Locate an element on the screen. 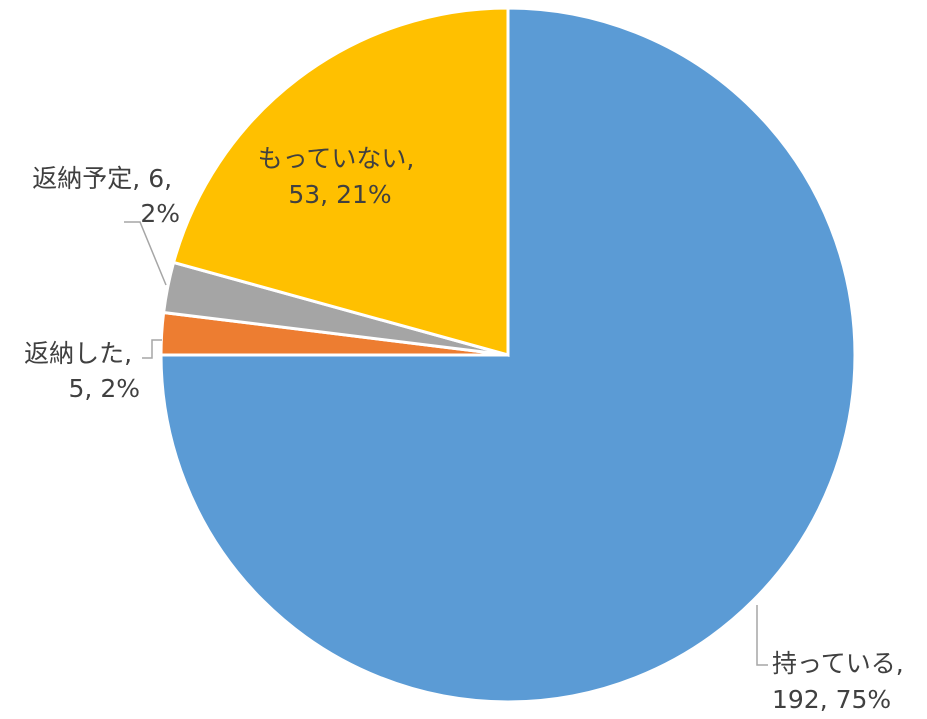 Image resolution: width=927 pixels, height=719 pixels. label-line: 持っている, is located at coordinates (842, 663).